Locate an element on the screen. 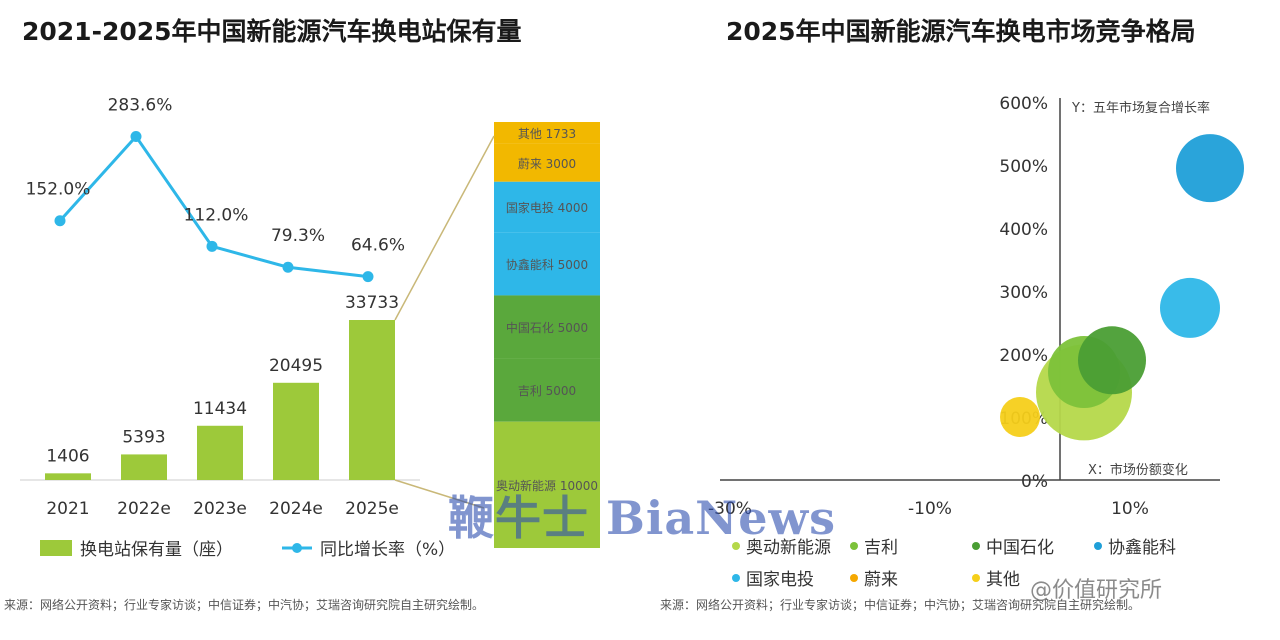 This screenshot has width=1280, height=640. breakdown-label: 蔚来 3000 is located at coordinates (547, 164).